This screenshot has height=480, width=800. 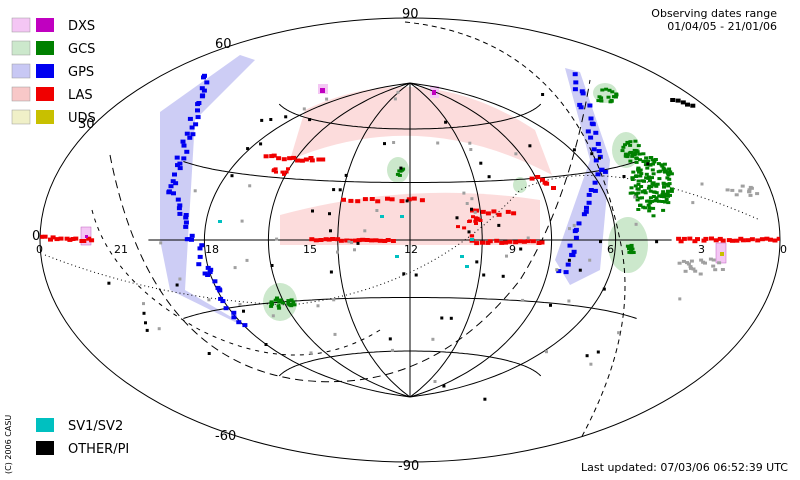 I want to click on legend-swatch-region, so click(x=21, y=71).